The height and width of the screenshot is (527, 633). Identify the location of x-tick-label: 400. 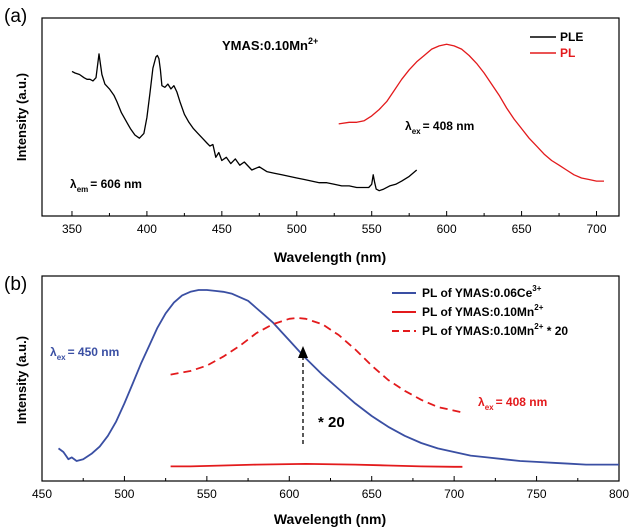
(147, 229).